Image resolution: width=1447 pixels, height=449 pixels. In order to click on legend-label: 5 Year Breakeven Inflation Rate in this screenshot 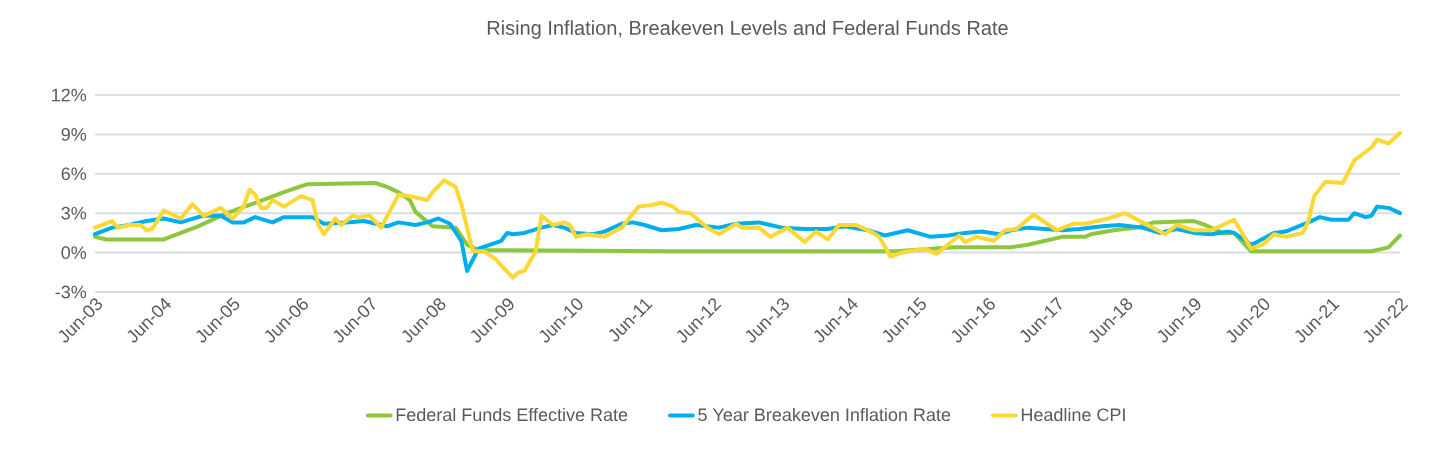, I will do `click(824, 414)`.